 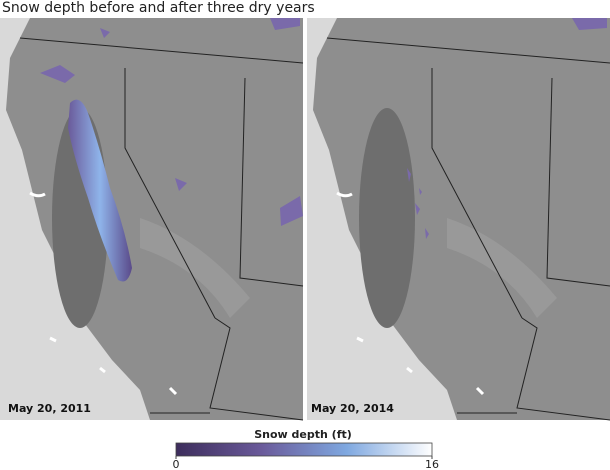 What do you see at coordinates (49, 408) in the screenshot?
I see `panel-label: May 20, 2011` at bounding box center [49, 408].